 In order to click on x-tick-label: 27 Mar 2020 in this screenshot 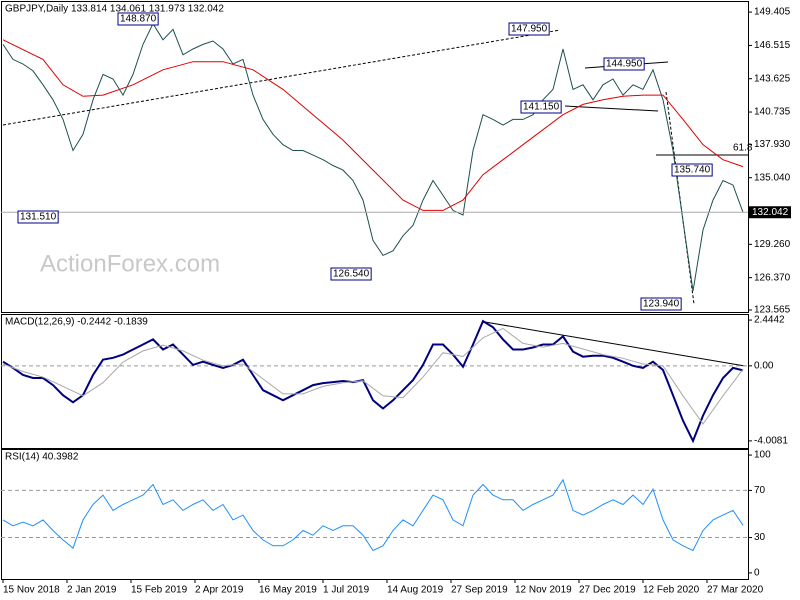, I will do `click(735, 590)`.